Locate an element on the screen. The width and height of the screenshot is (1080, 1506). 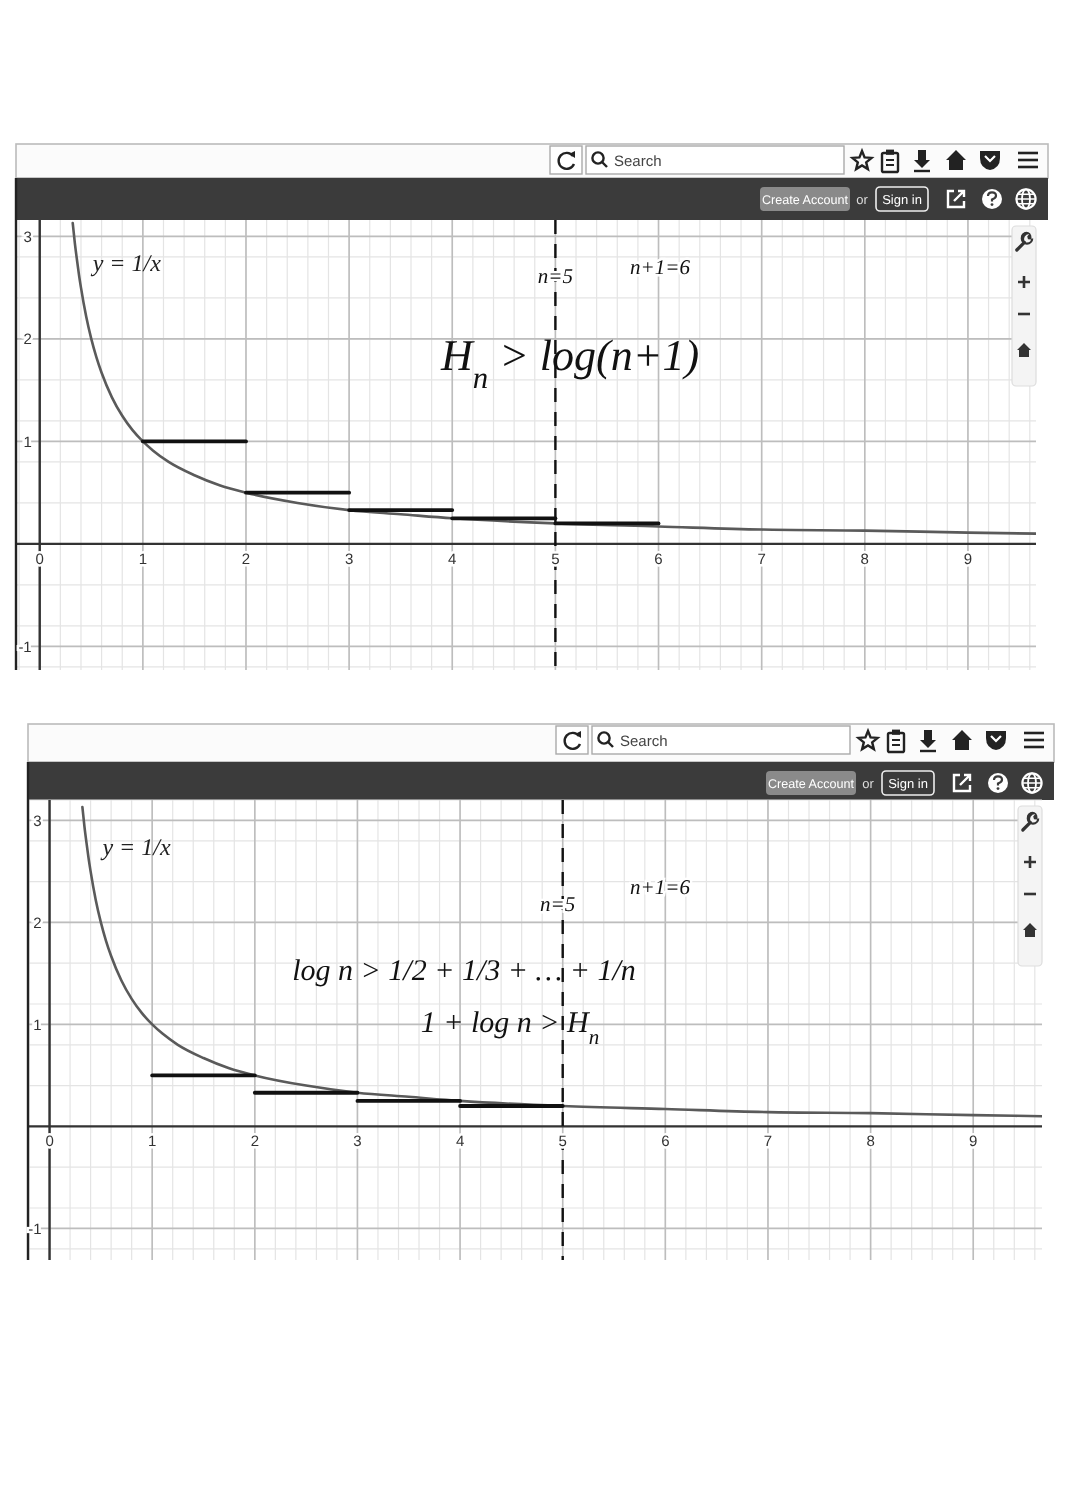
annotation: log n > 1/2 + 1/3 + … + 1/n is located at coordinates (464, 972).